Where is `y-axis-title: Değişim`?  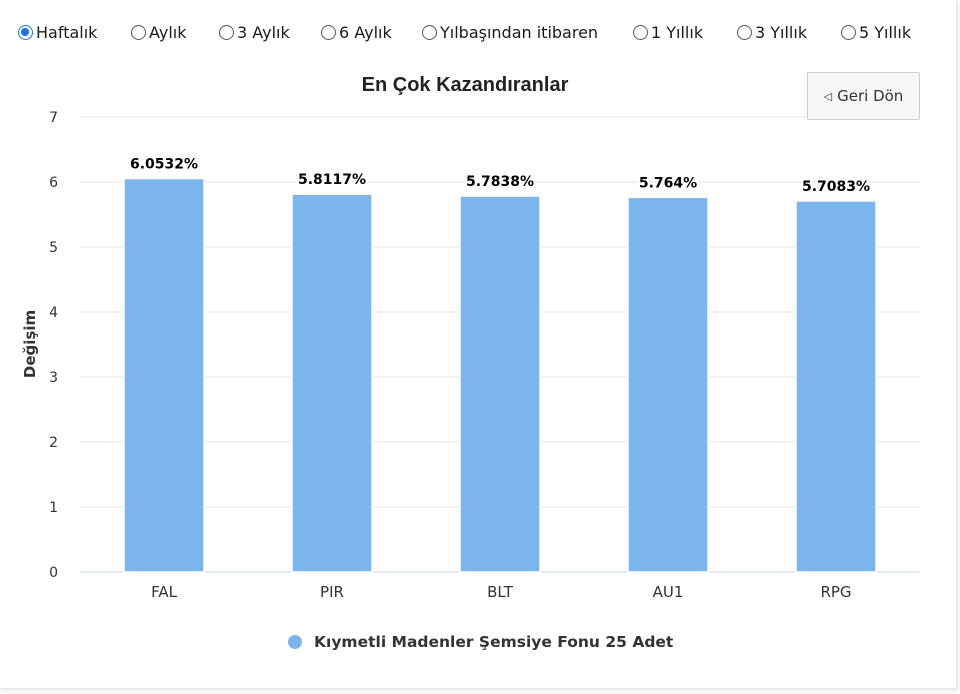 y-axis-title: Değişim is located at coordinates (30, 344).